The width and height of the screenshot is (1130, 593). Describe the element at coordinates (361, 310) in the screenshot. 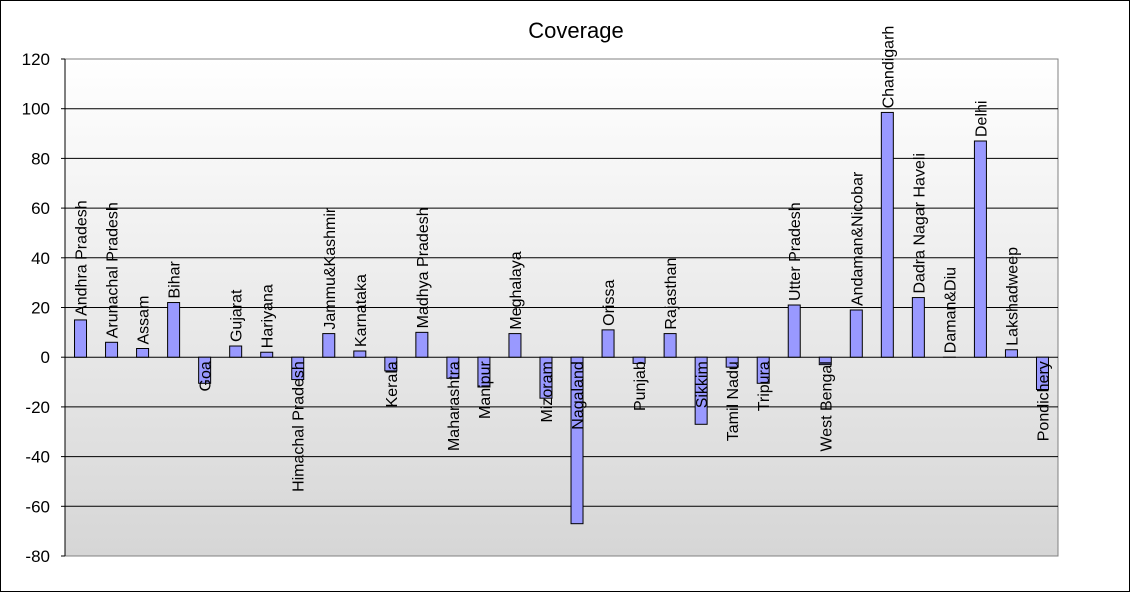

I see `category-label: Karnataka` at that location.